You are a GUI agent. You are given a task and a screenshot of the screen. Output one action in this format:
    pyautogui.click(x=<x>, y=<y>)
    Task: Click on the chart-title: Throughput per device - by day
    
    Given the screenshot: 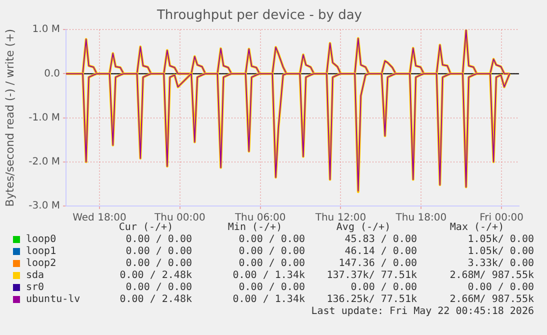 What is the action you would take?
    pyautogui.click(x=259, y=16)
    